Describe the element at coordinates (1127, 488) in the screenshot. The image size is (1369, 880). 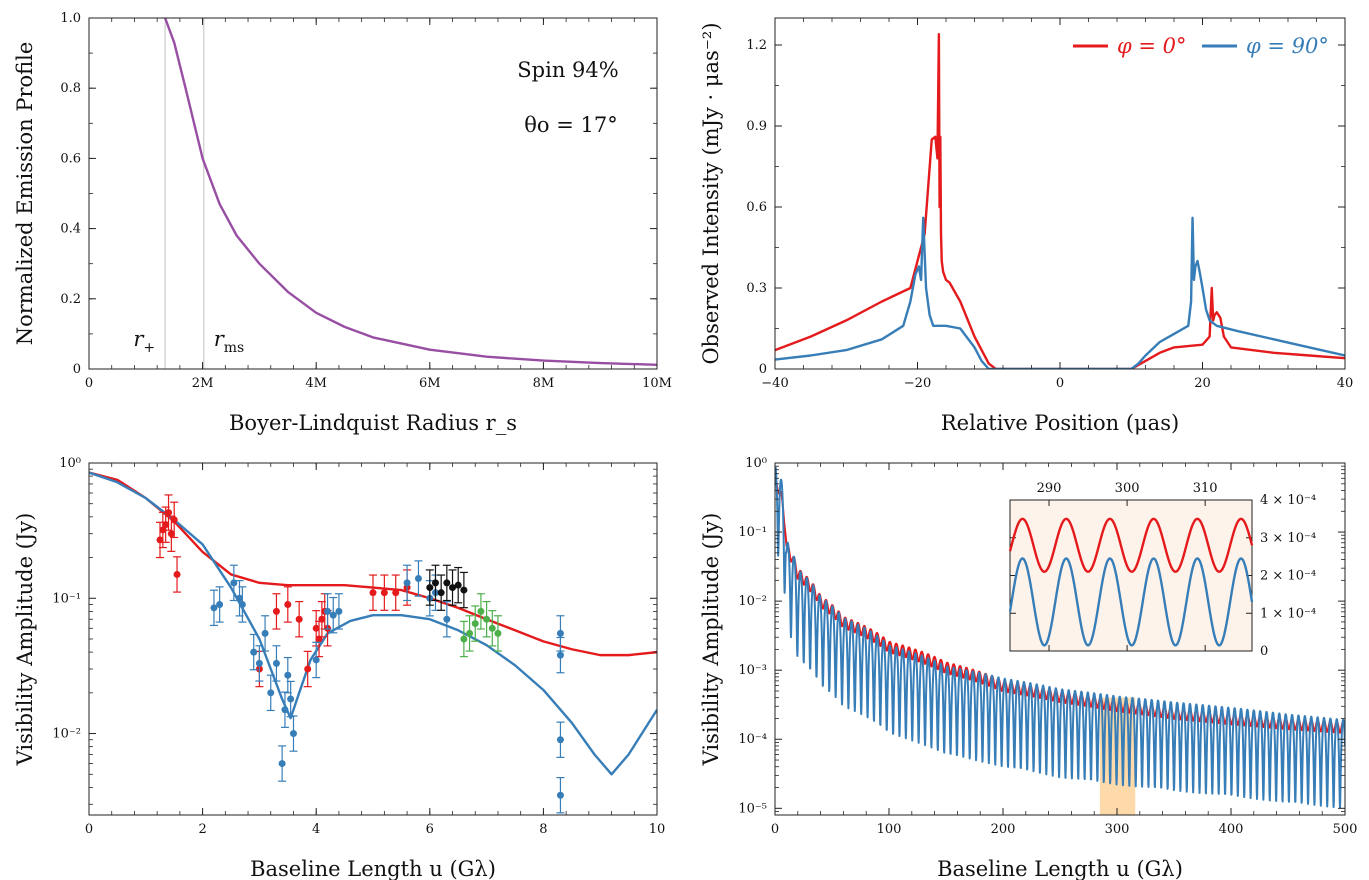
I see `inset-x-tick-label: 300` at that location.